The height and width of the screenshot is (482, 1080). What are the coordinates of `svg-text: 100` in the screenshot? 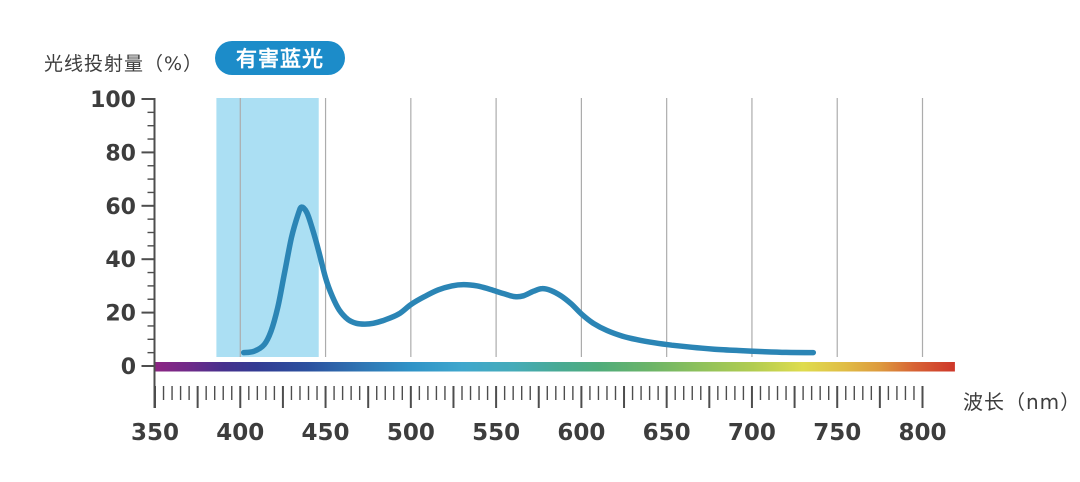 It's located at (113, 100).